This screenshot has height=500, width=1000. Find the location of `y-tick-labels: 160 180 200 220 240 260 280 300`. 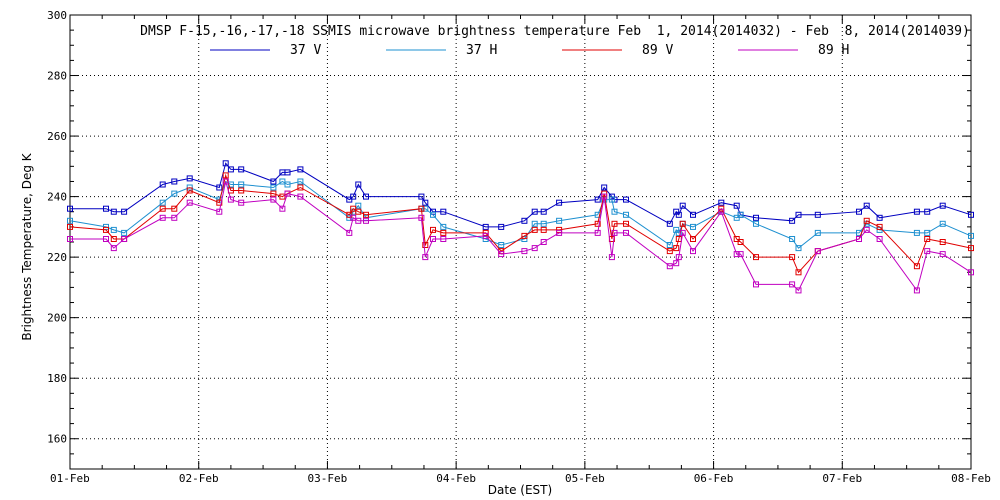

y-tick-labels: 160 180 200 220 240 260 280 300 is located at coordinates (57, 227).